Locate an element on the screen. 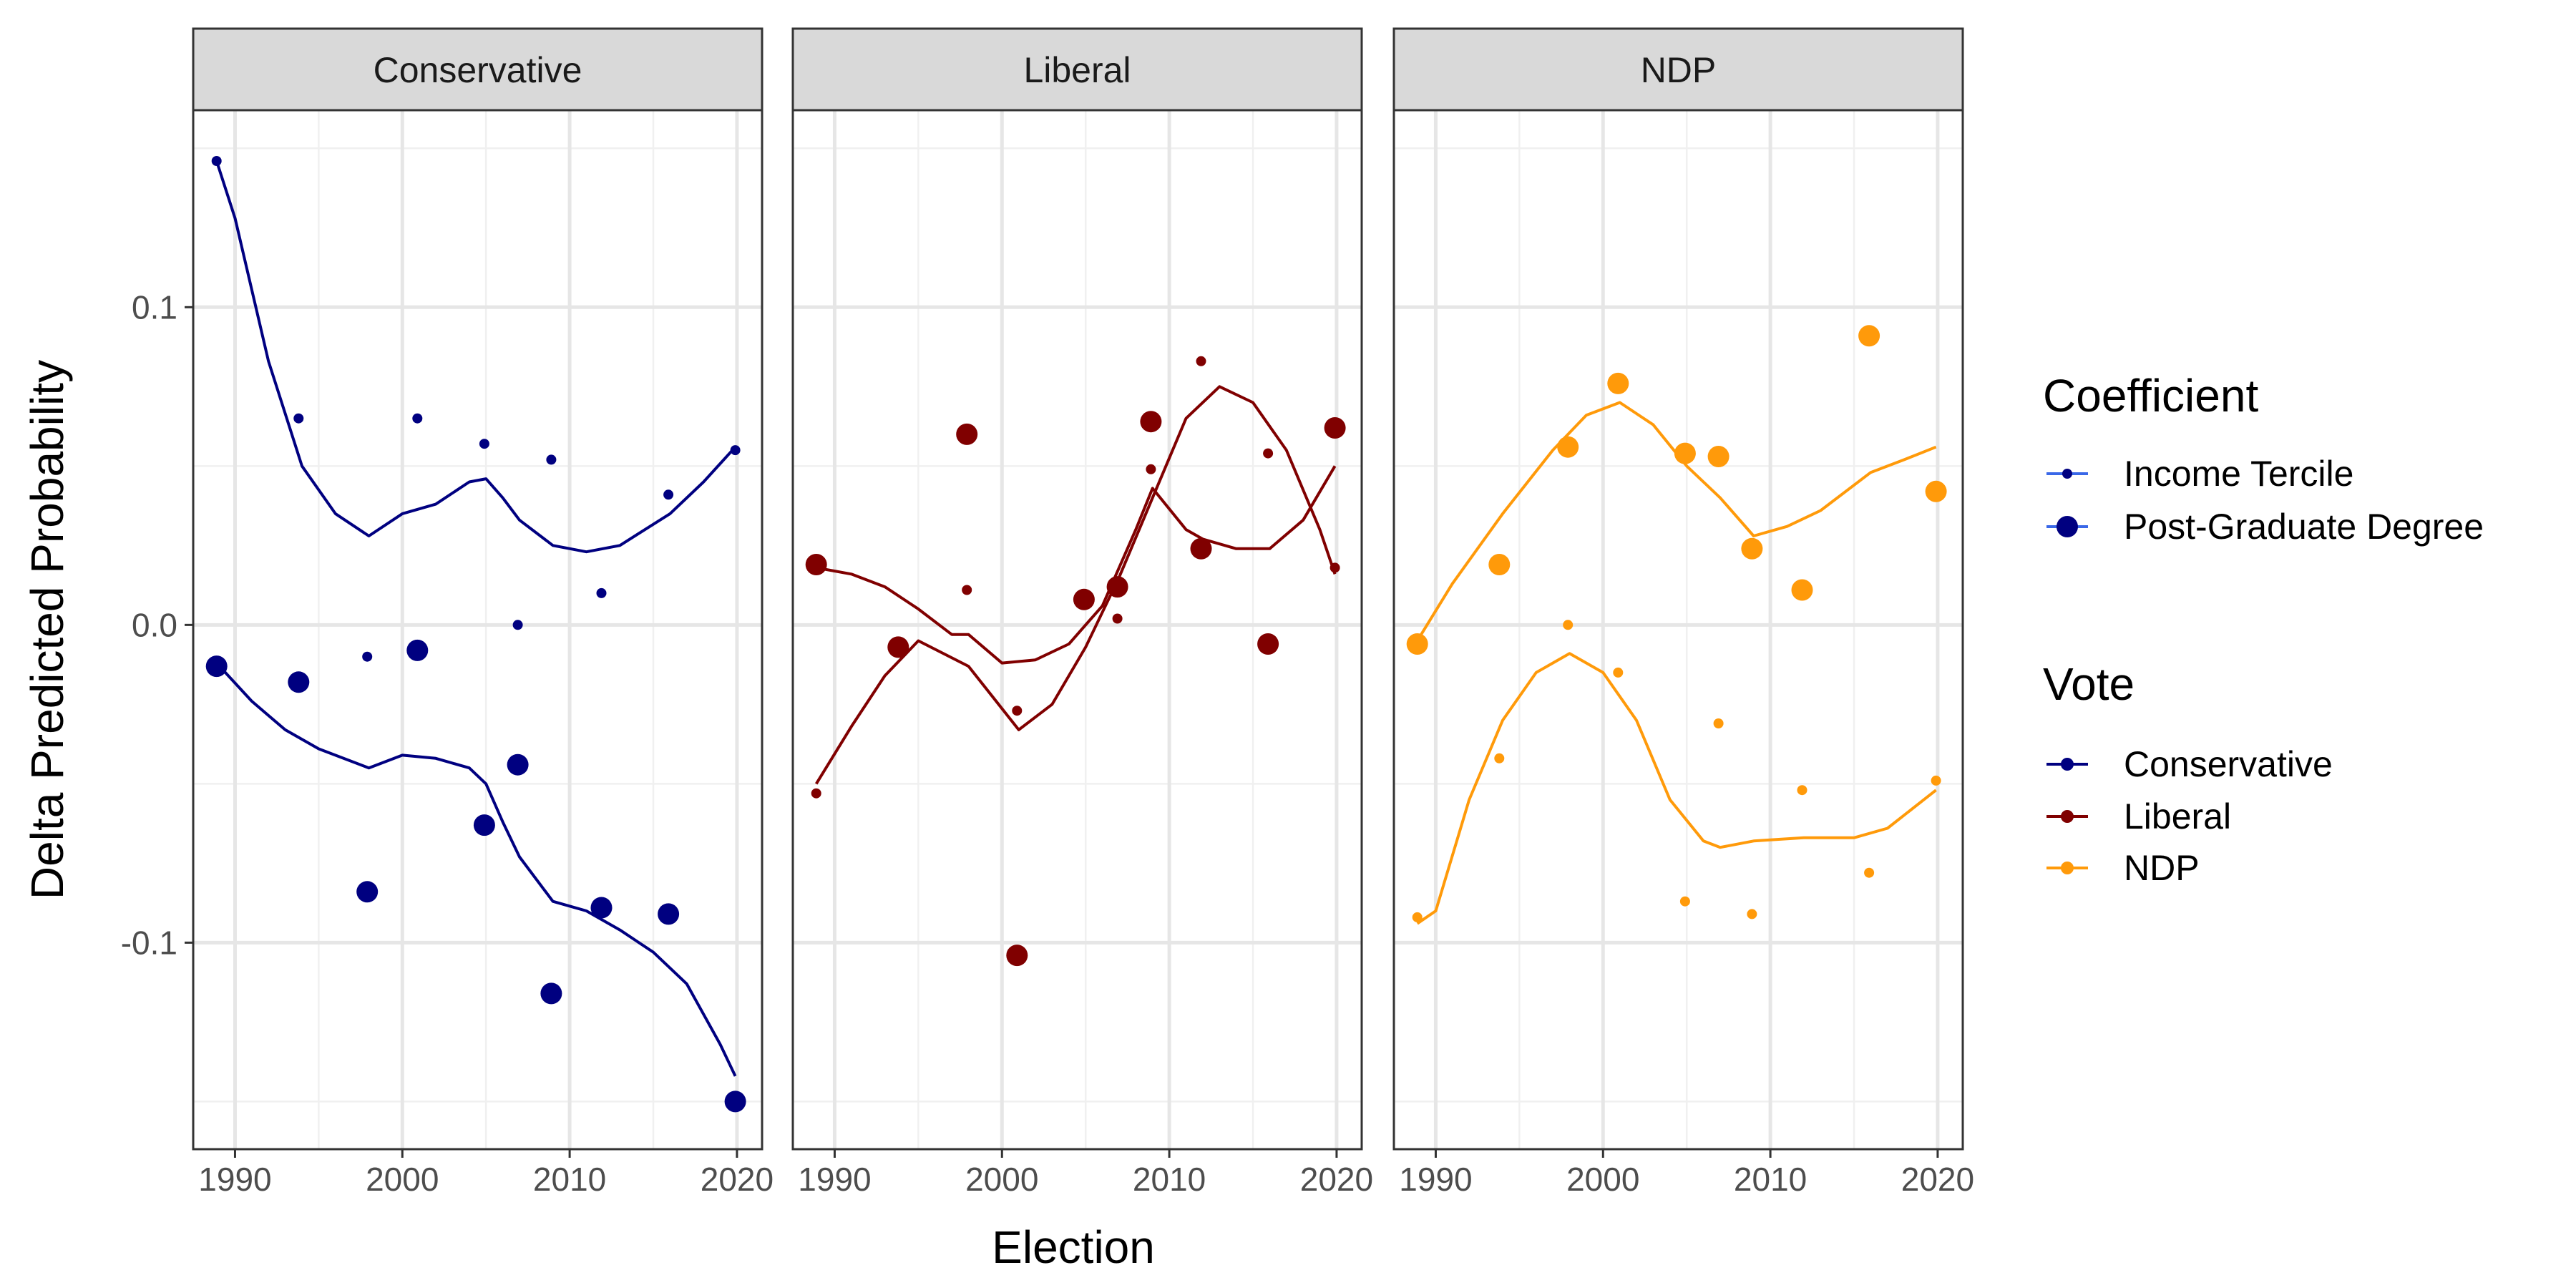 The image size is (2576, 1288). y-tick-label: -0.1 is located at coordinates (149, 942).